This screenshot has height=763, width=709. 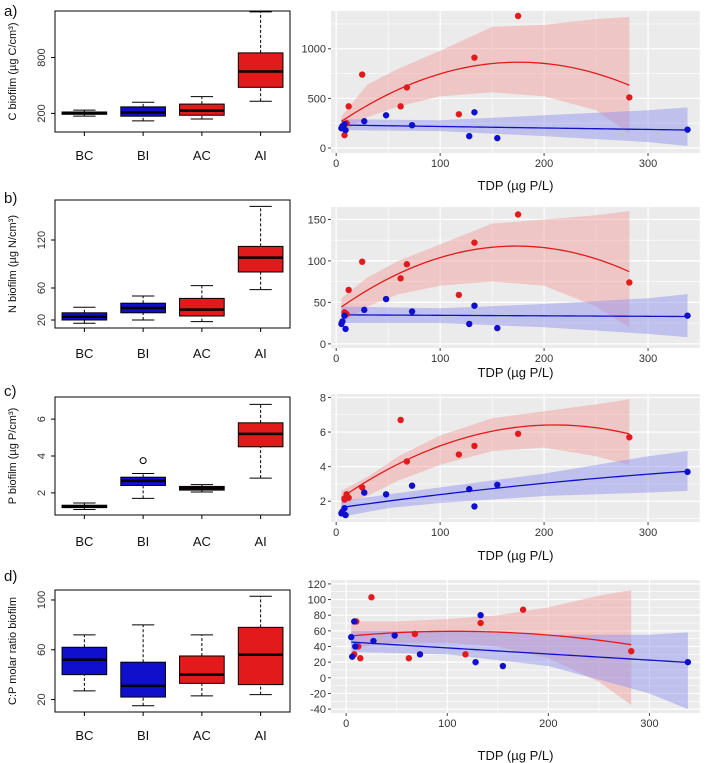 What do you see at coordinates (323, 398) in the screenshot?
I see `y-tick-label: 8` at bounding box center [323, 398].